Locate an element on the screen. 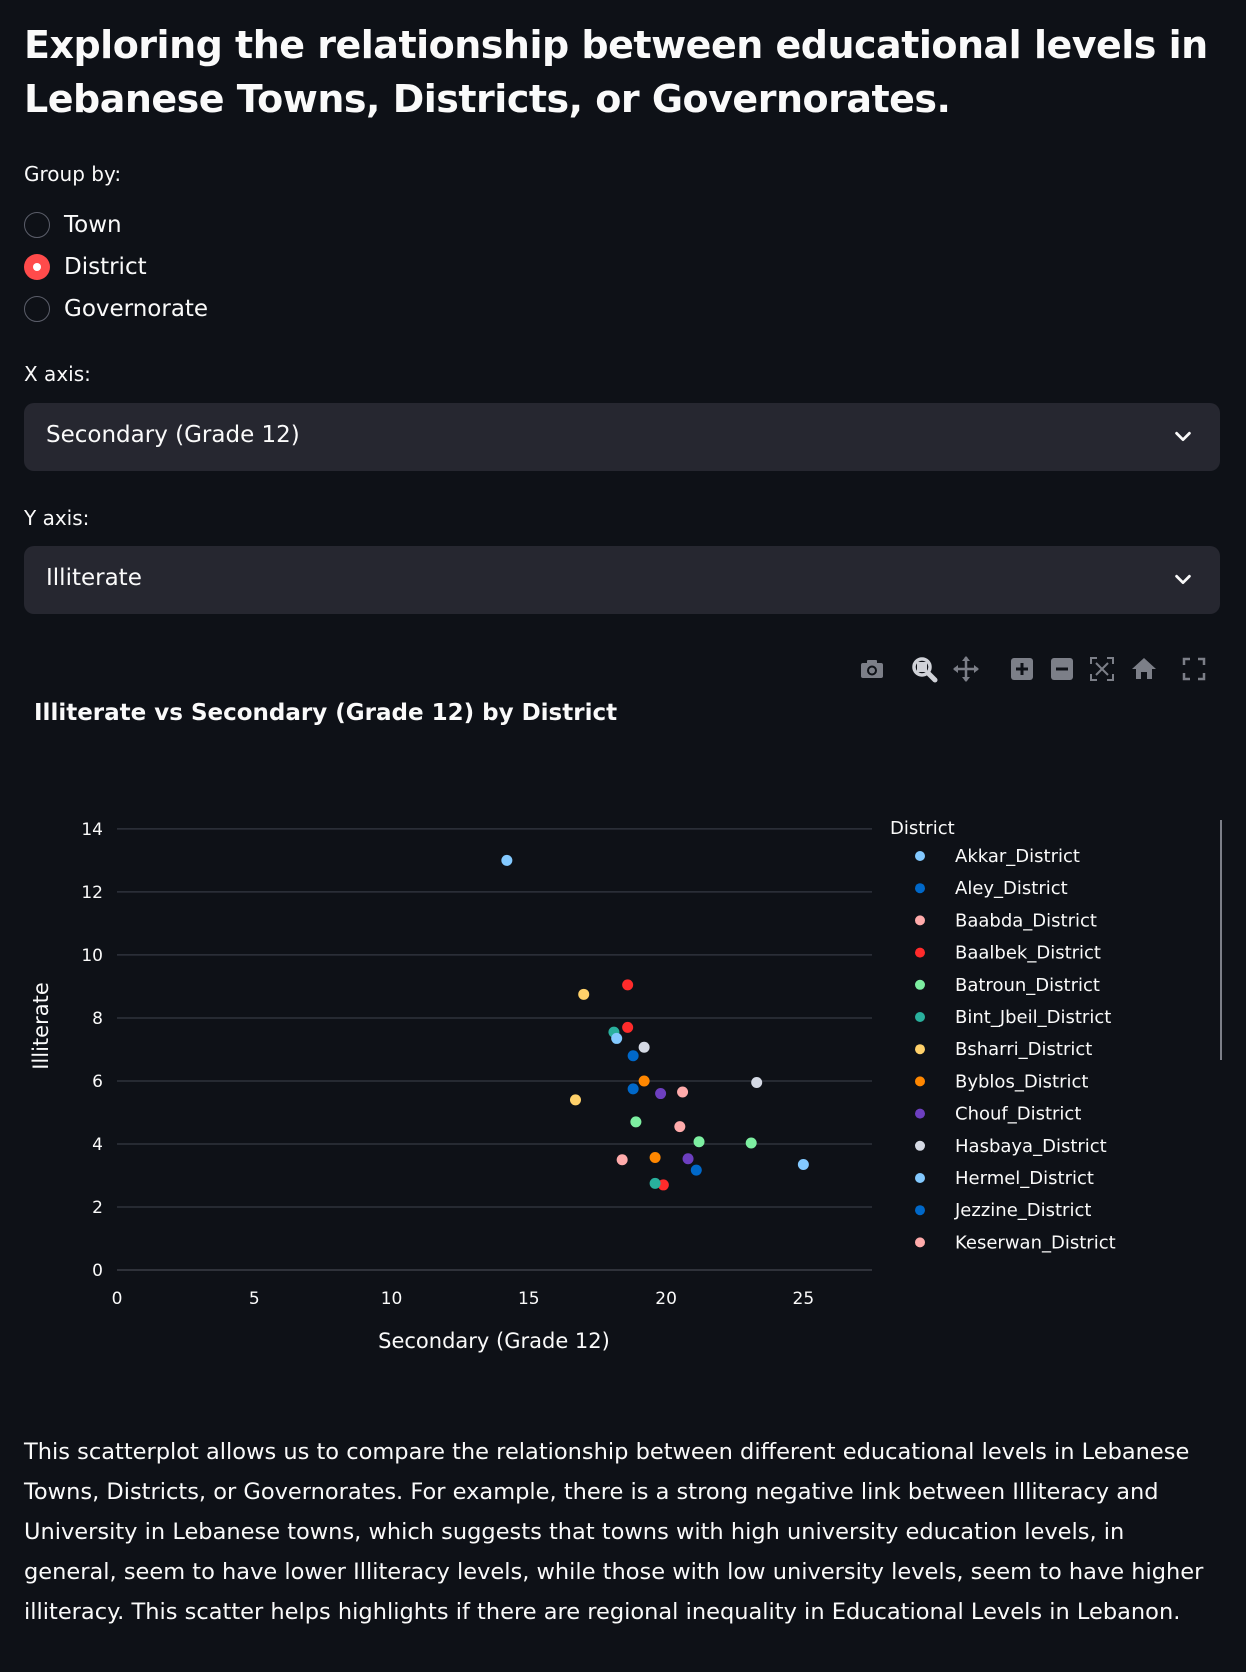  legend-item-label: Akkar_District is located at coordinates (1017, 856).